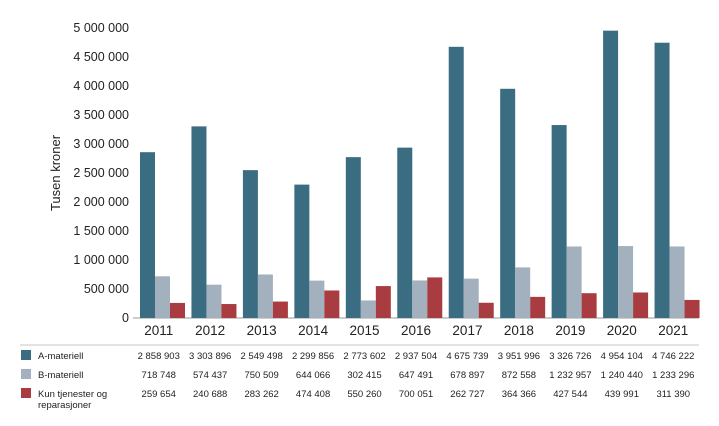 The image size is (719, 426). Describe the element at coordinates (467, 330) in the screenshot. I see `x-tick-label: 2017` at that location.